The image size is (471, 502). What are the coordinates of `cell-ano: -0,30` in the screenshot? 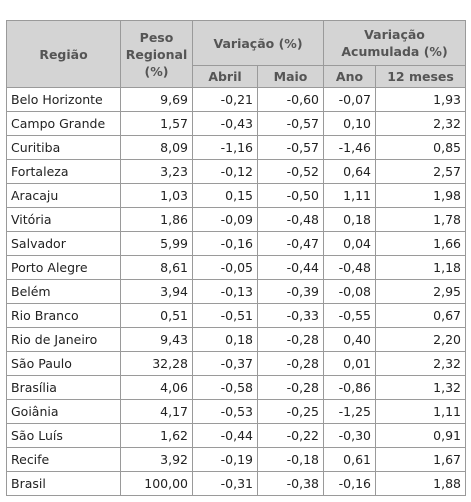 It's located at (350, 435).